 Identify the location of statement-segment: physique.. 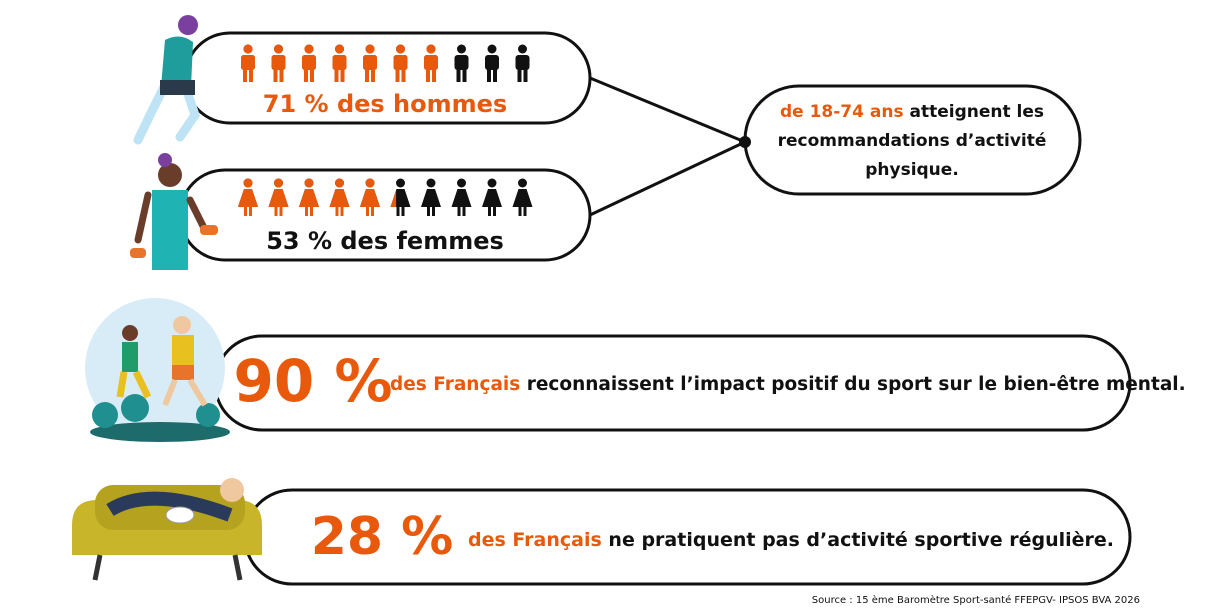
(912, 170).